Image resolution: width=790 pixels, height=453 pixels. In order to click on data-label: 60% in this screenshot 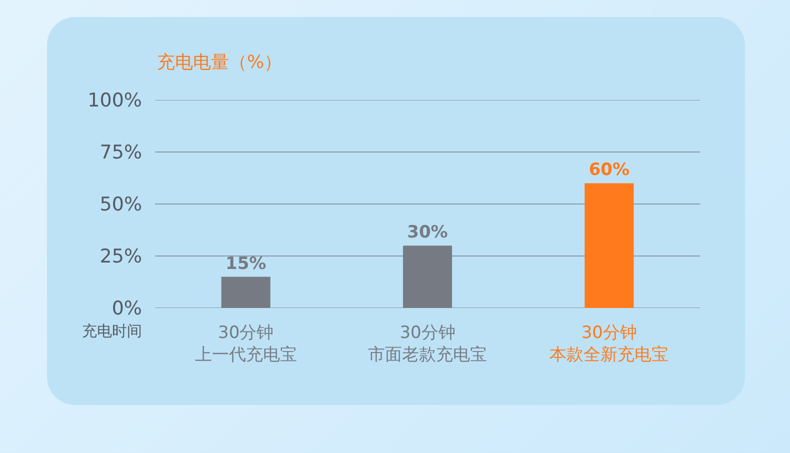, I will do `click(609, 170)`.